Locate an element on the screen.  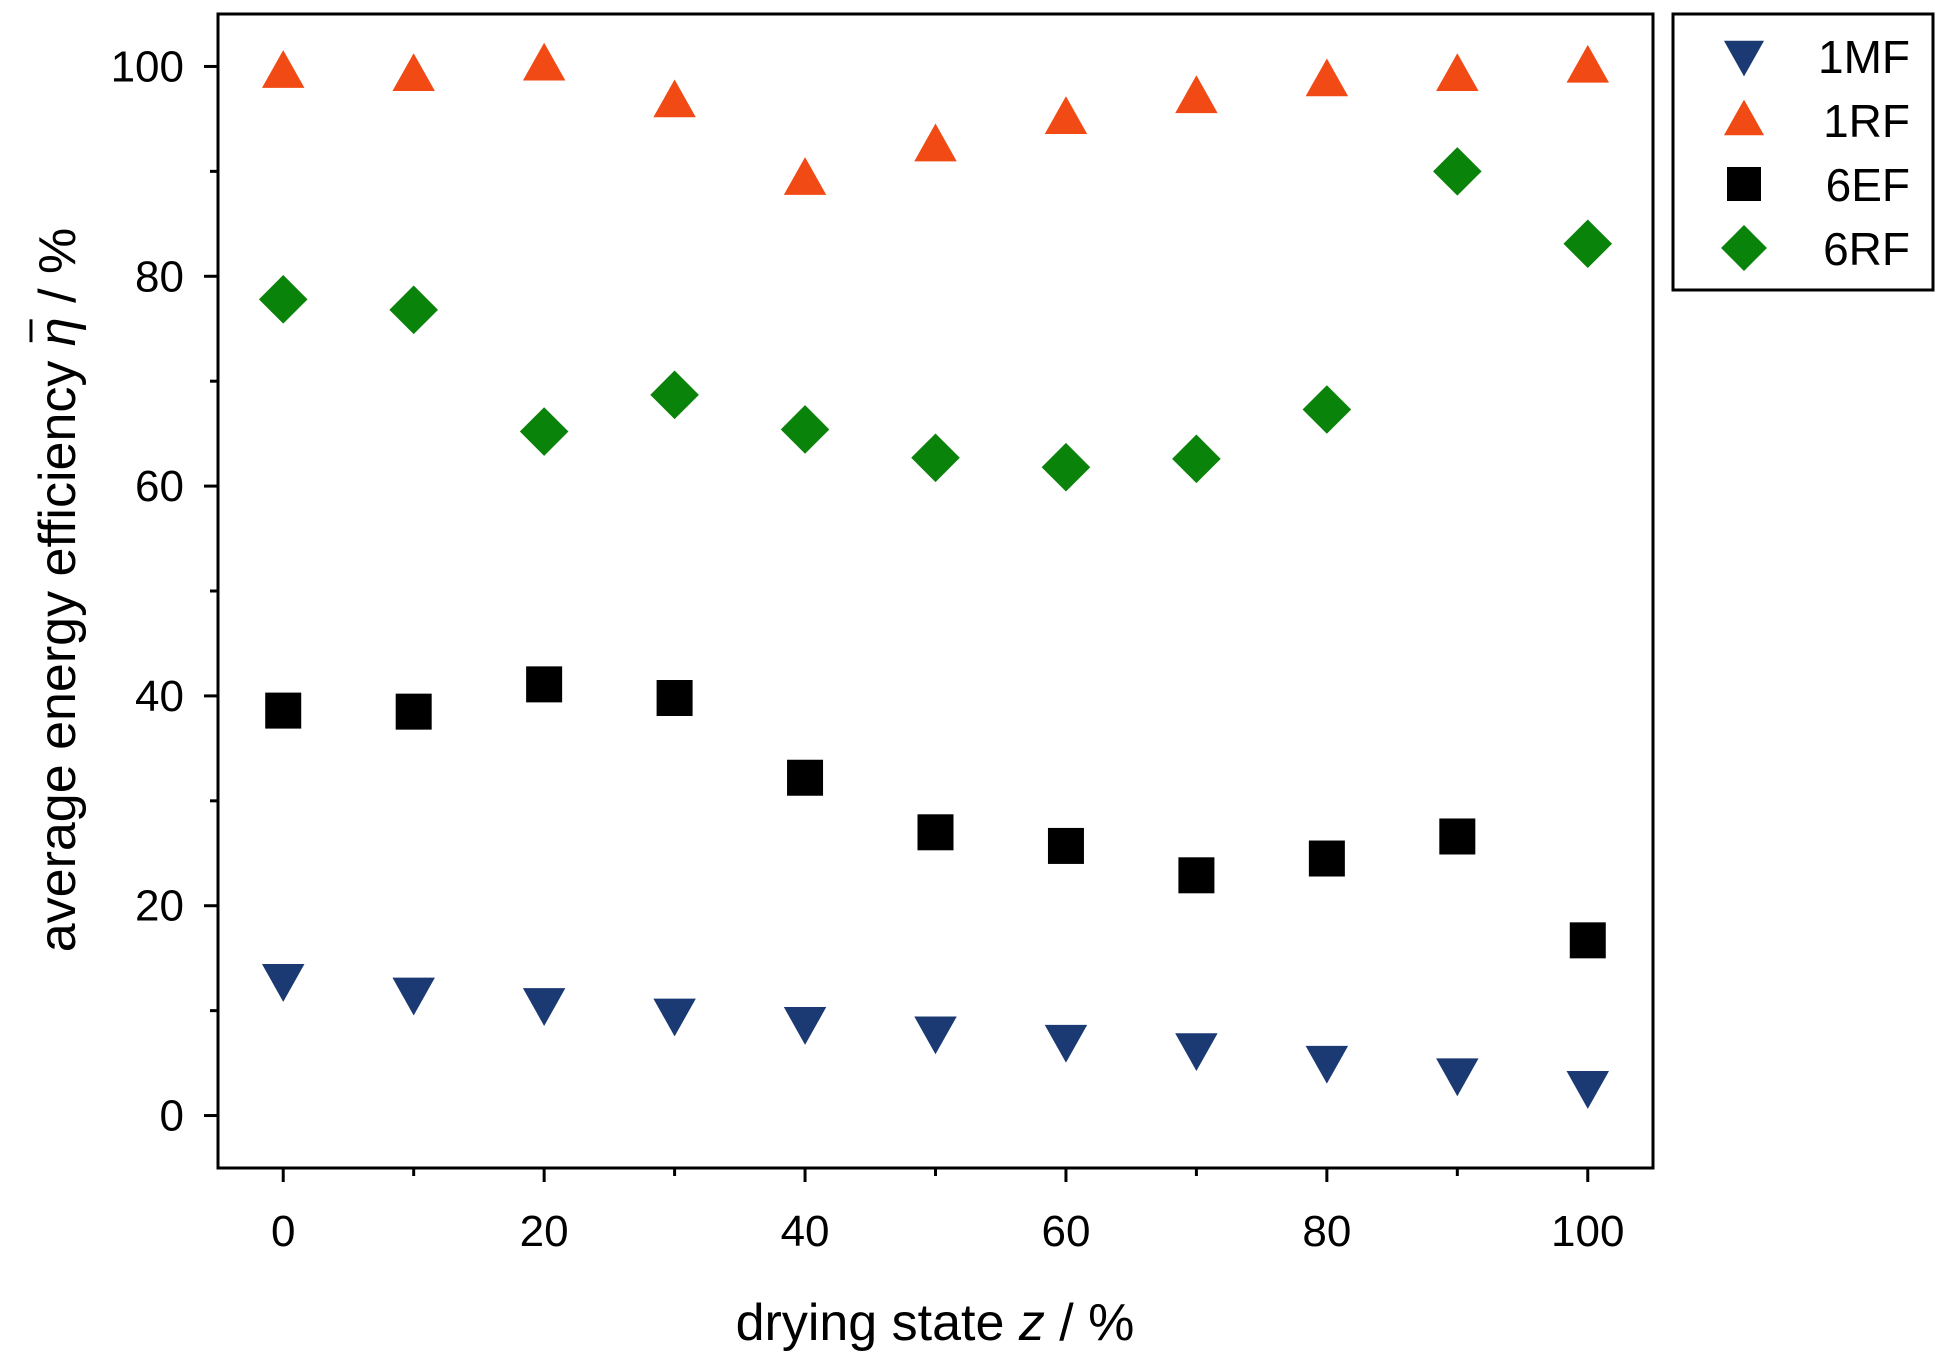
x-axis-title-variable: z is located at coordinates (1031, 1323).